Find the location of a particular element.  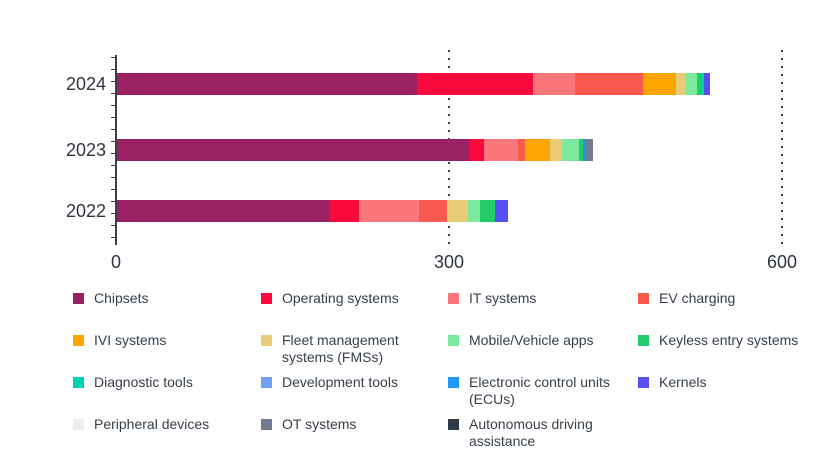

legend-item-ivi-systems: IVI systems is located at coordinates (119, 340).